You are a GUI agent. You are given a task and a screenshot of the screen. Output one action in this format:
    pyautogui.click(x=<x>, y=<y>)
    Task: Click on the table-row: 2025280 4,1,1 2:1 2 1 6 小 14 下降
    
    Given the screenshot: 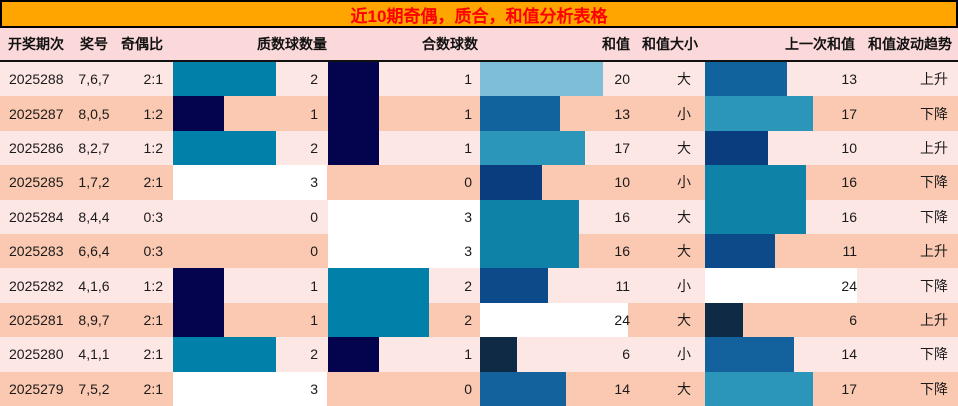 What is the action you would take?
    pyautogui.click(x=479, y=354)
    